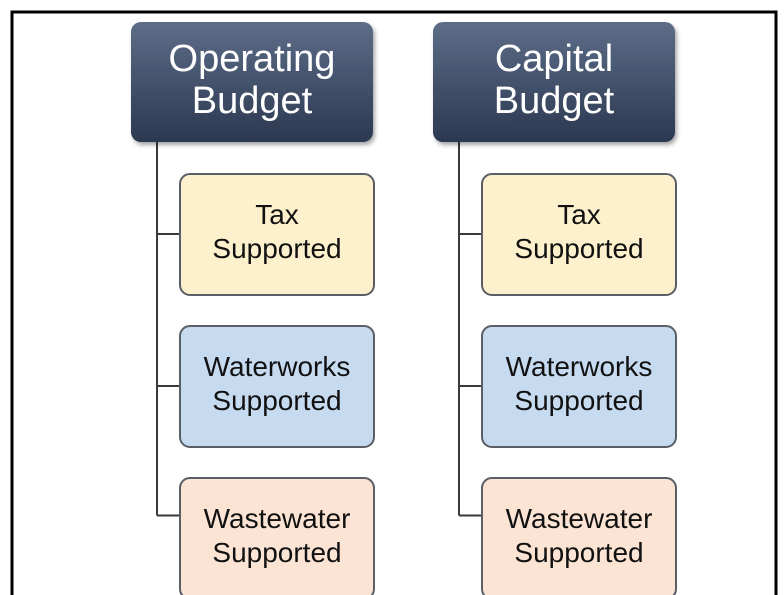  Describe the element at coordinates (252, 59) in the screenshot. I see `header-text: Operating` at that location.